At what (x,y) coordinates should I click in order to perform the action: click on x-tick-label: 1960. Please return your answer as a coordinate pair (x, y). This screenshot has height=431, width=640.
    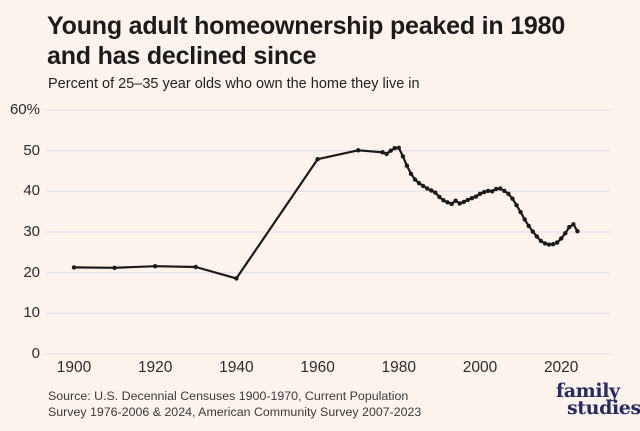
    Looking at the image, I should click on (317, 367).